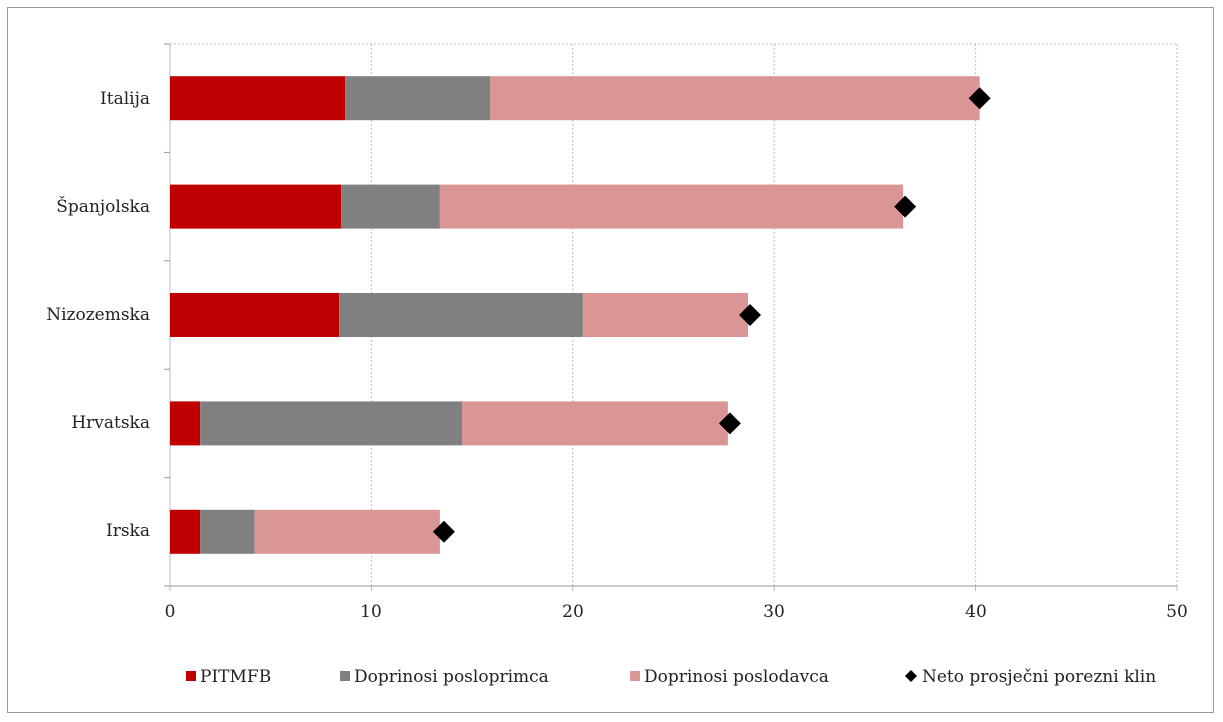  Describe the element at coordinates (911, 676) in the screenshot. I see `legend-diamond-icon` at that location.